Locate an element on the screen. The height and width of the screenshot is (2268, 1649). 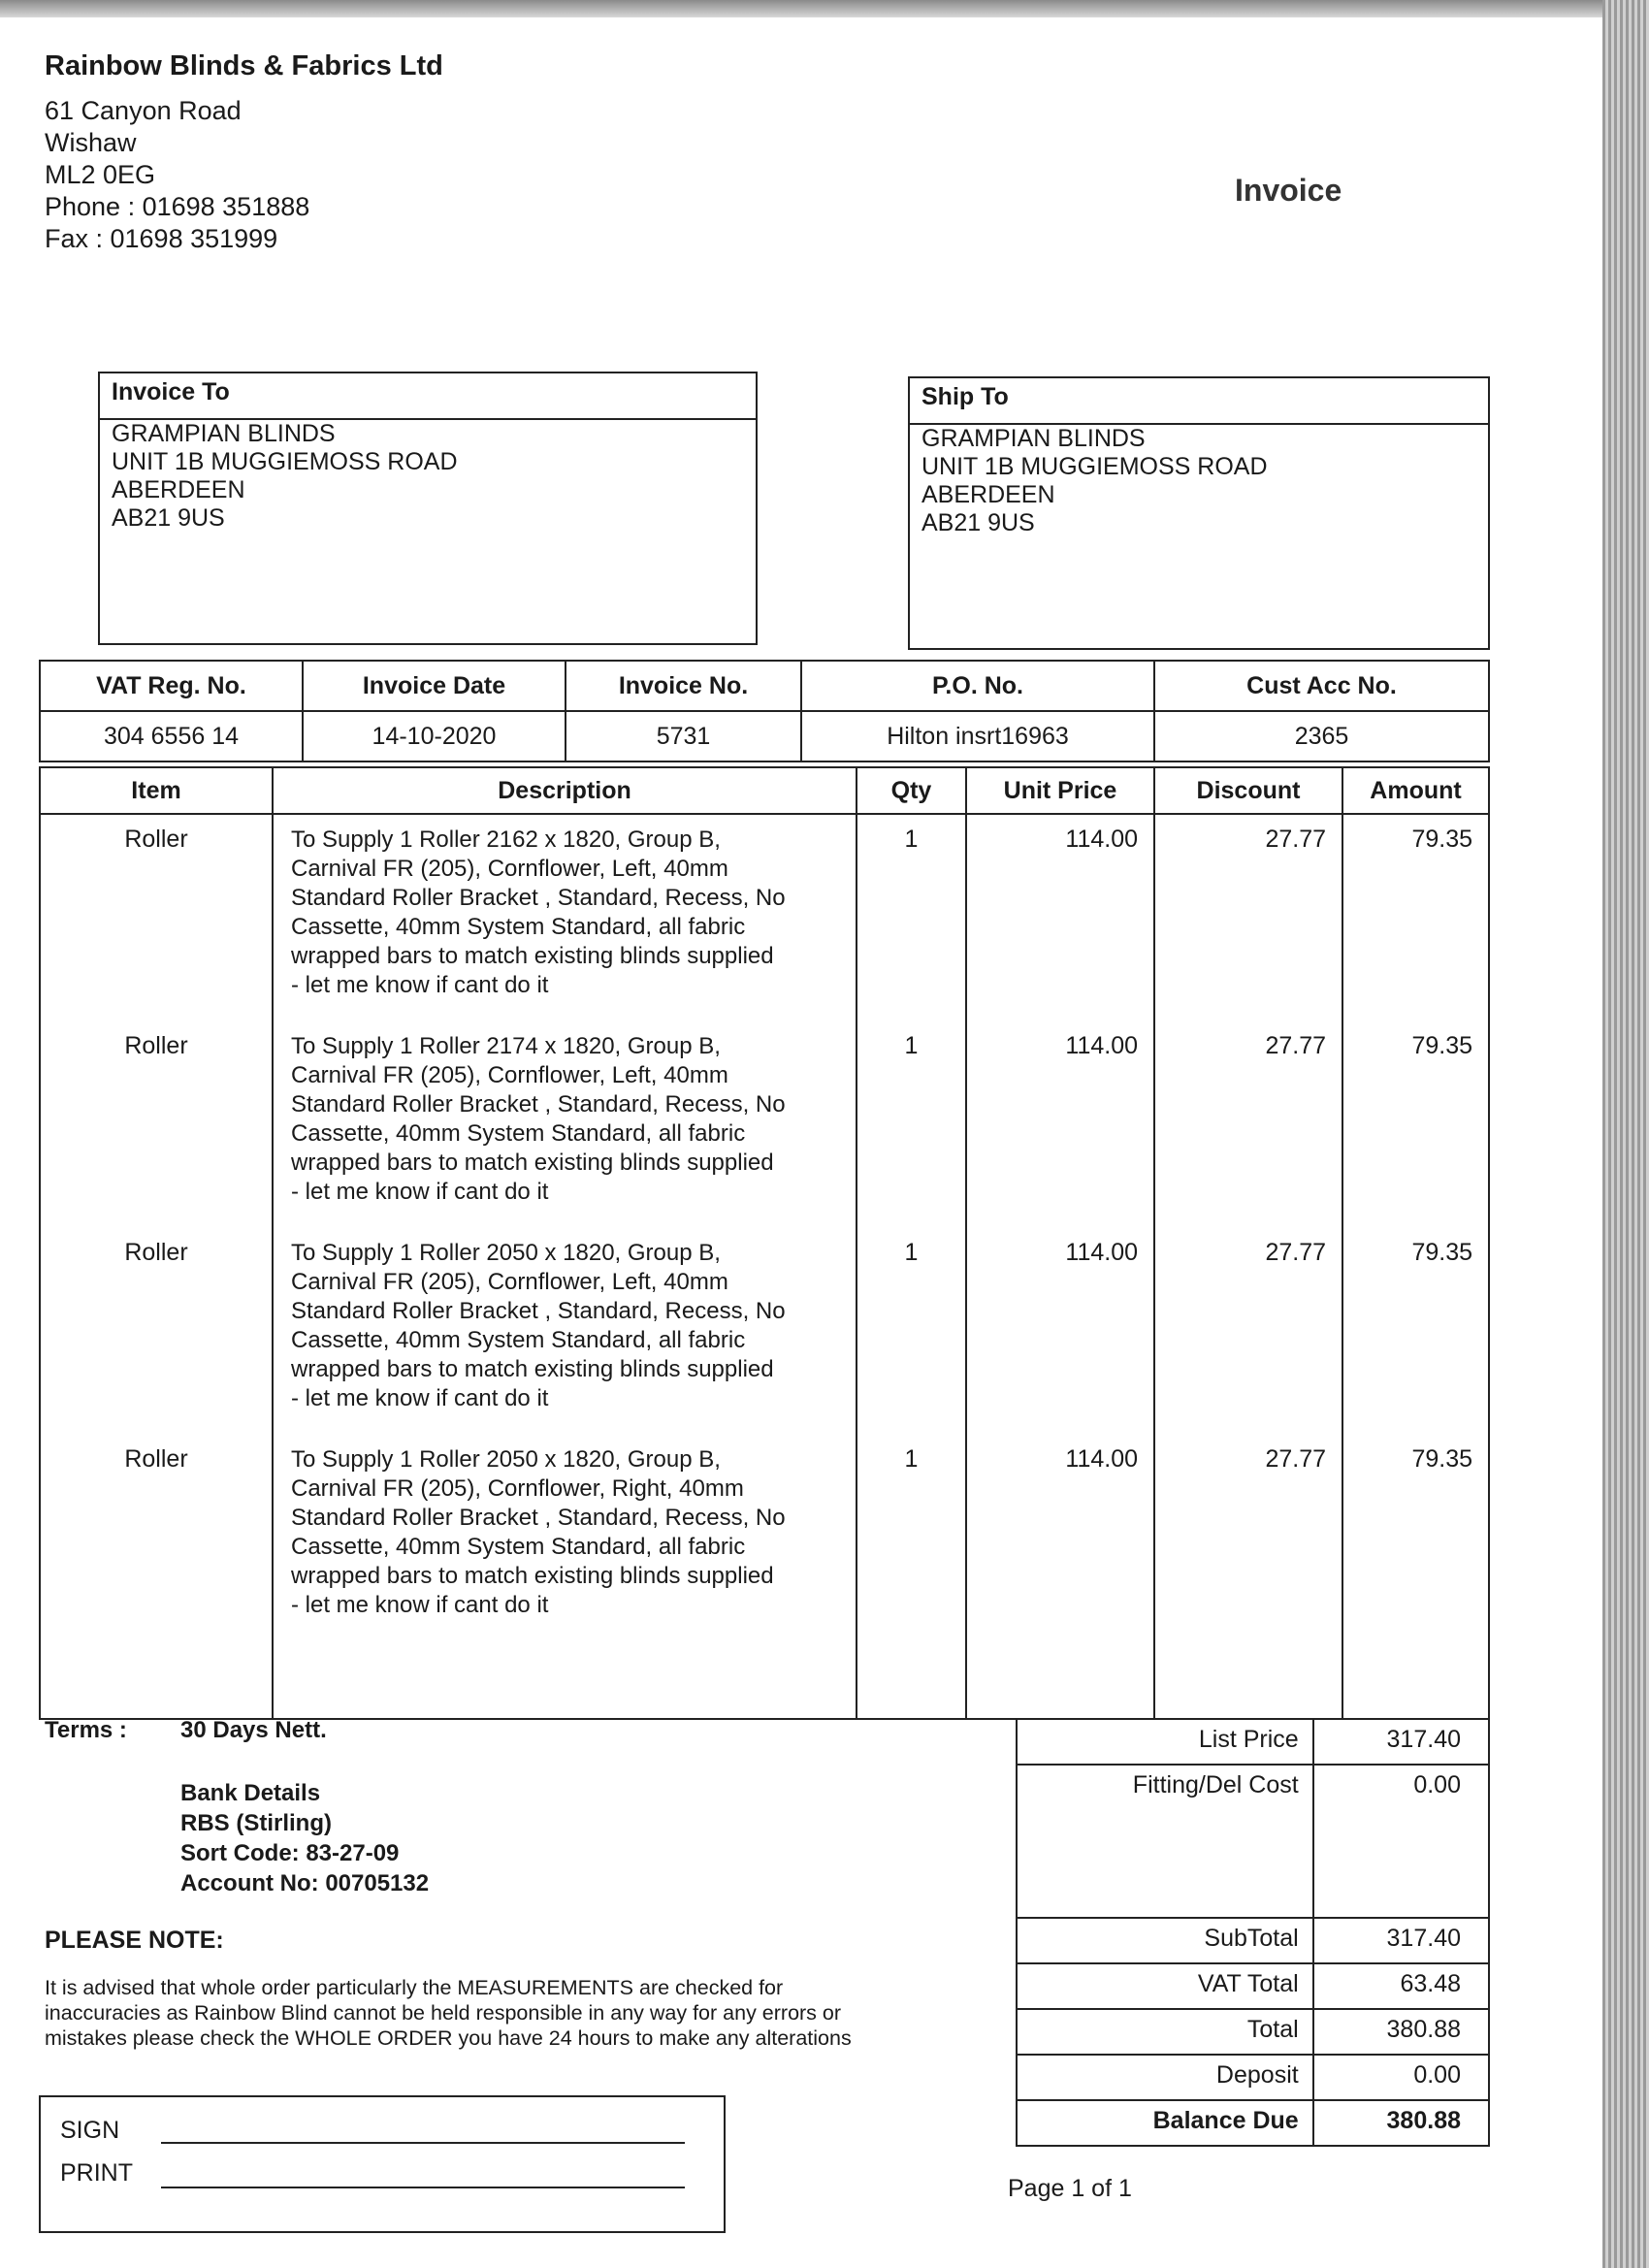
document-title: Invoice is located at coordinates (1288, 190).